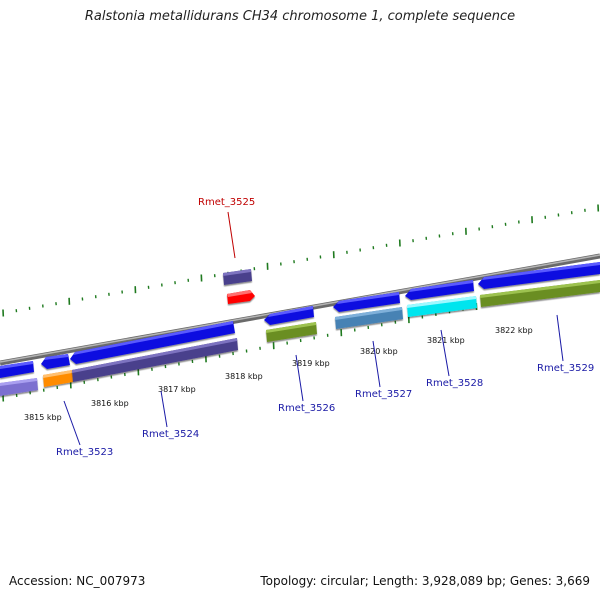 The width and height of the screenshot is (600, 600). What do you see at coordinates (454, 383) in the screenshot?
I see `gene-label-rmet-3528: Rmet_3528` at bounding box center [454, 383].